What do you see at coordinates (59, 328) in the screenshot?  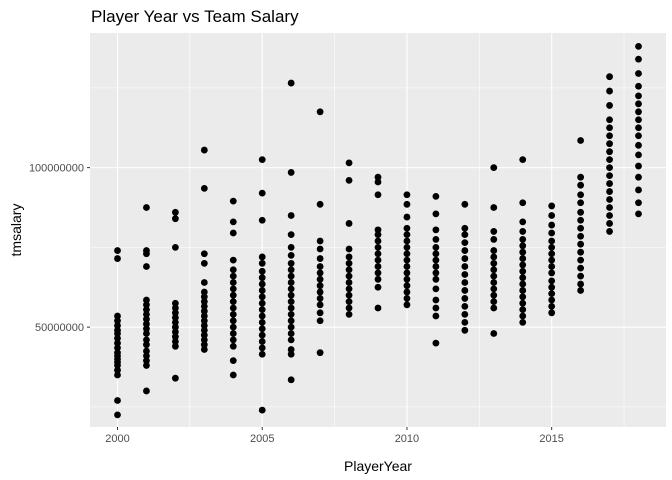 I see `y-tick-label: 50000000` at bounding box center [59, 328].